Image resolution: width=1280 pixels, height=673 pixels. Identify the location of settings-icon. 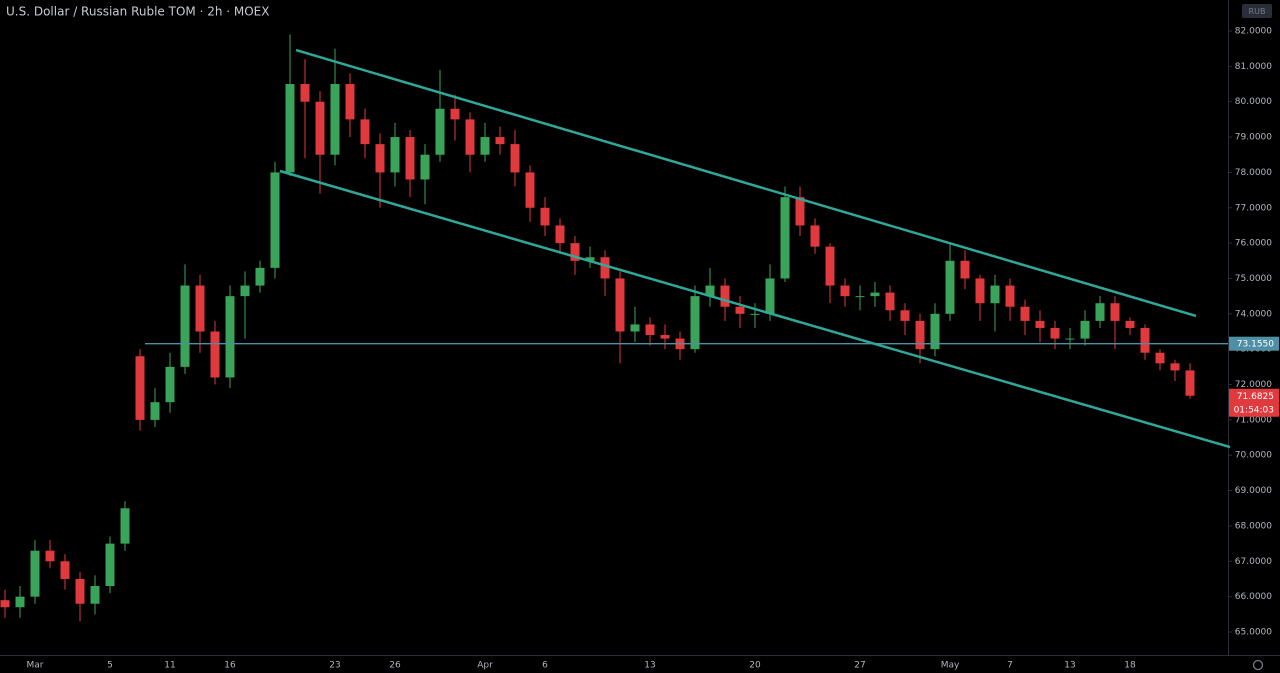
(1258, 665).